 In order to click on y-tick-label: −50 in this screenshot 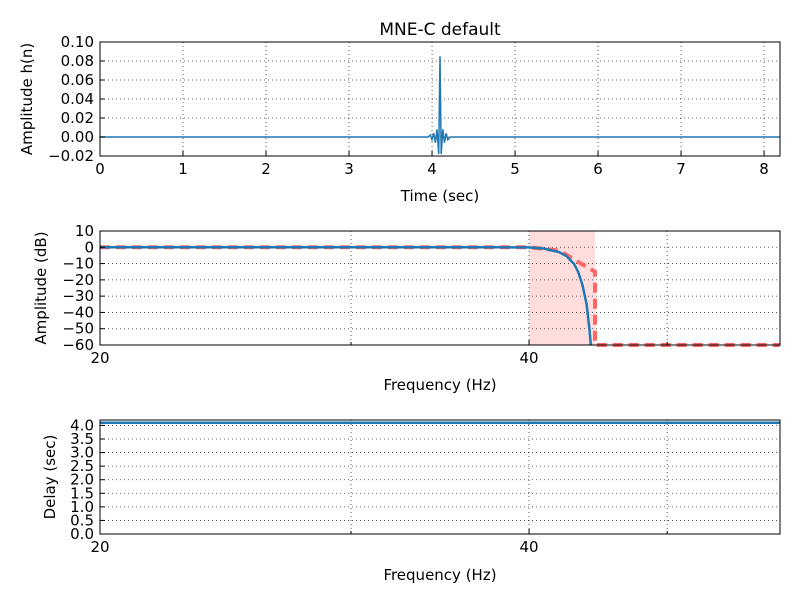, I will do `click(78, 329)`.